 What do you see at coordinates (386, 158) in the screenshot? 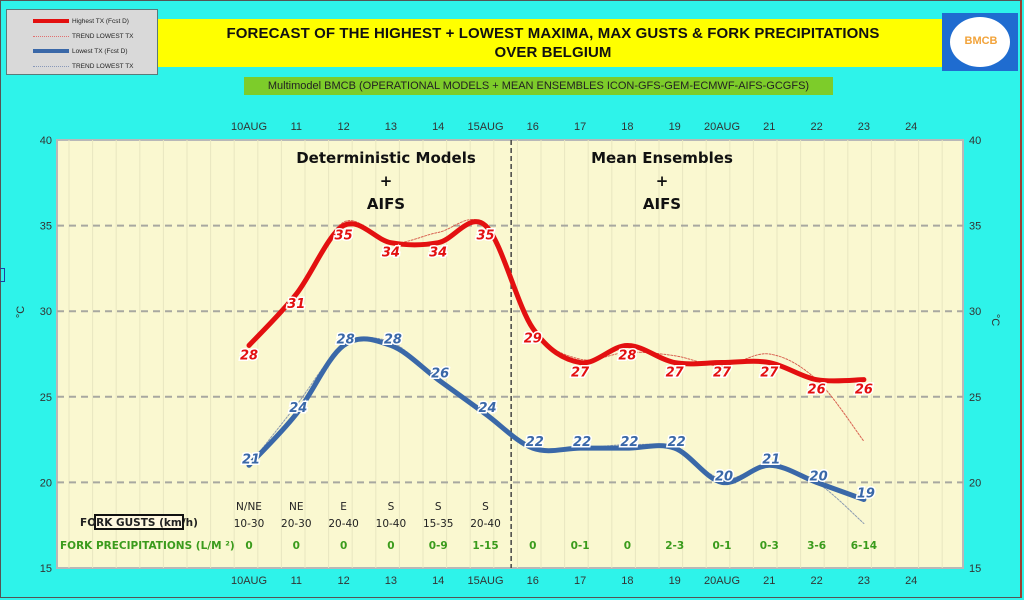
I see `region-annotation: Deterministic Models` at bounding box center [386, 158].